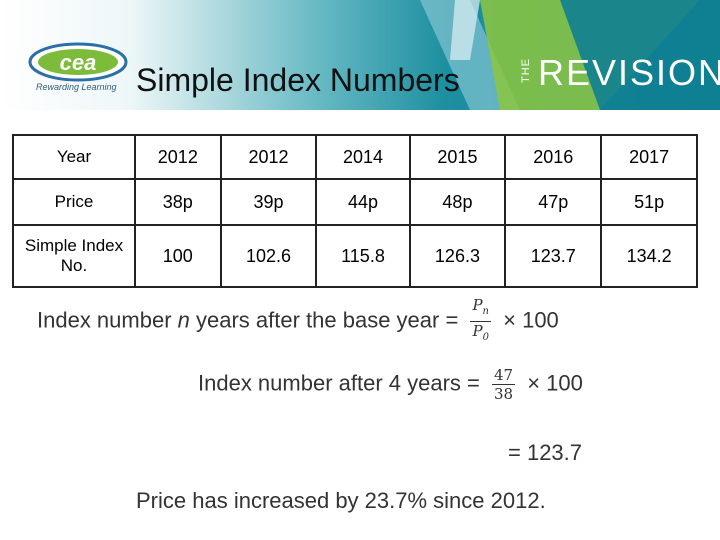  What do you see at coordinates (339, 383) in the screenshot?
I see `formula-prefix: Index number after 4 years =` at bounding box center [339, 383].